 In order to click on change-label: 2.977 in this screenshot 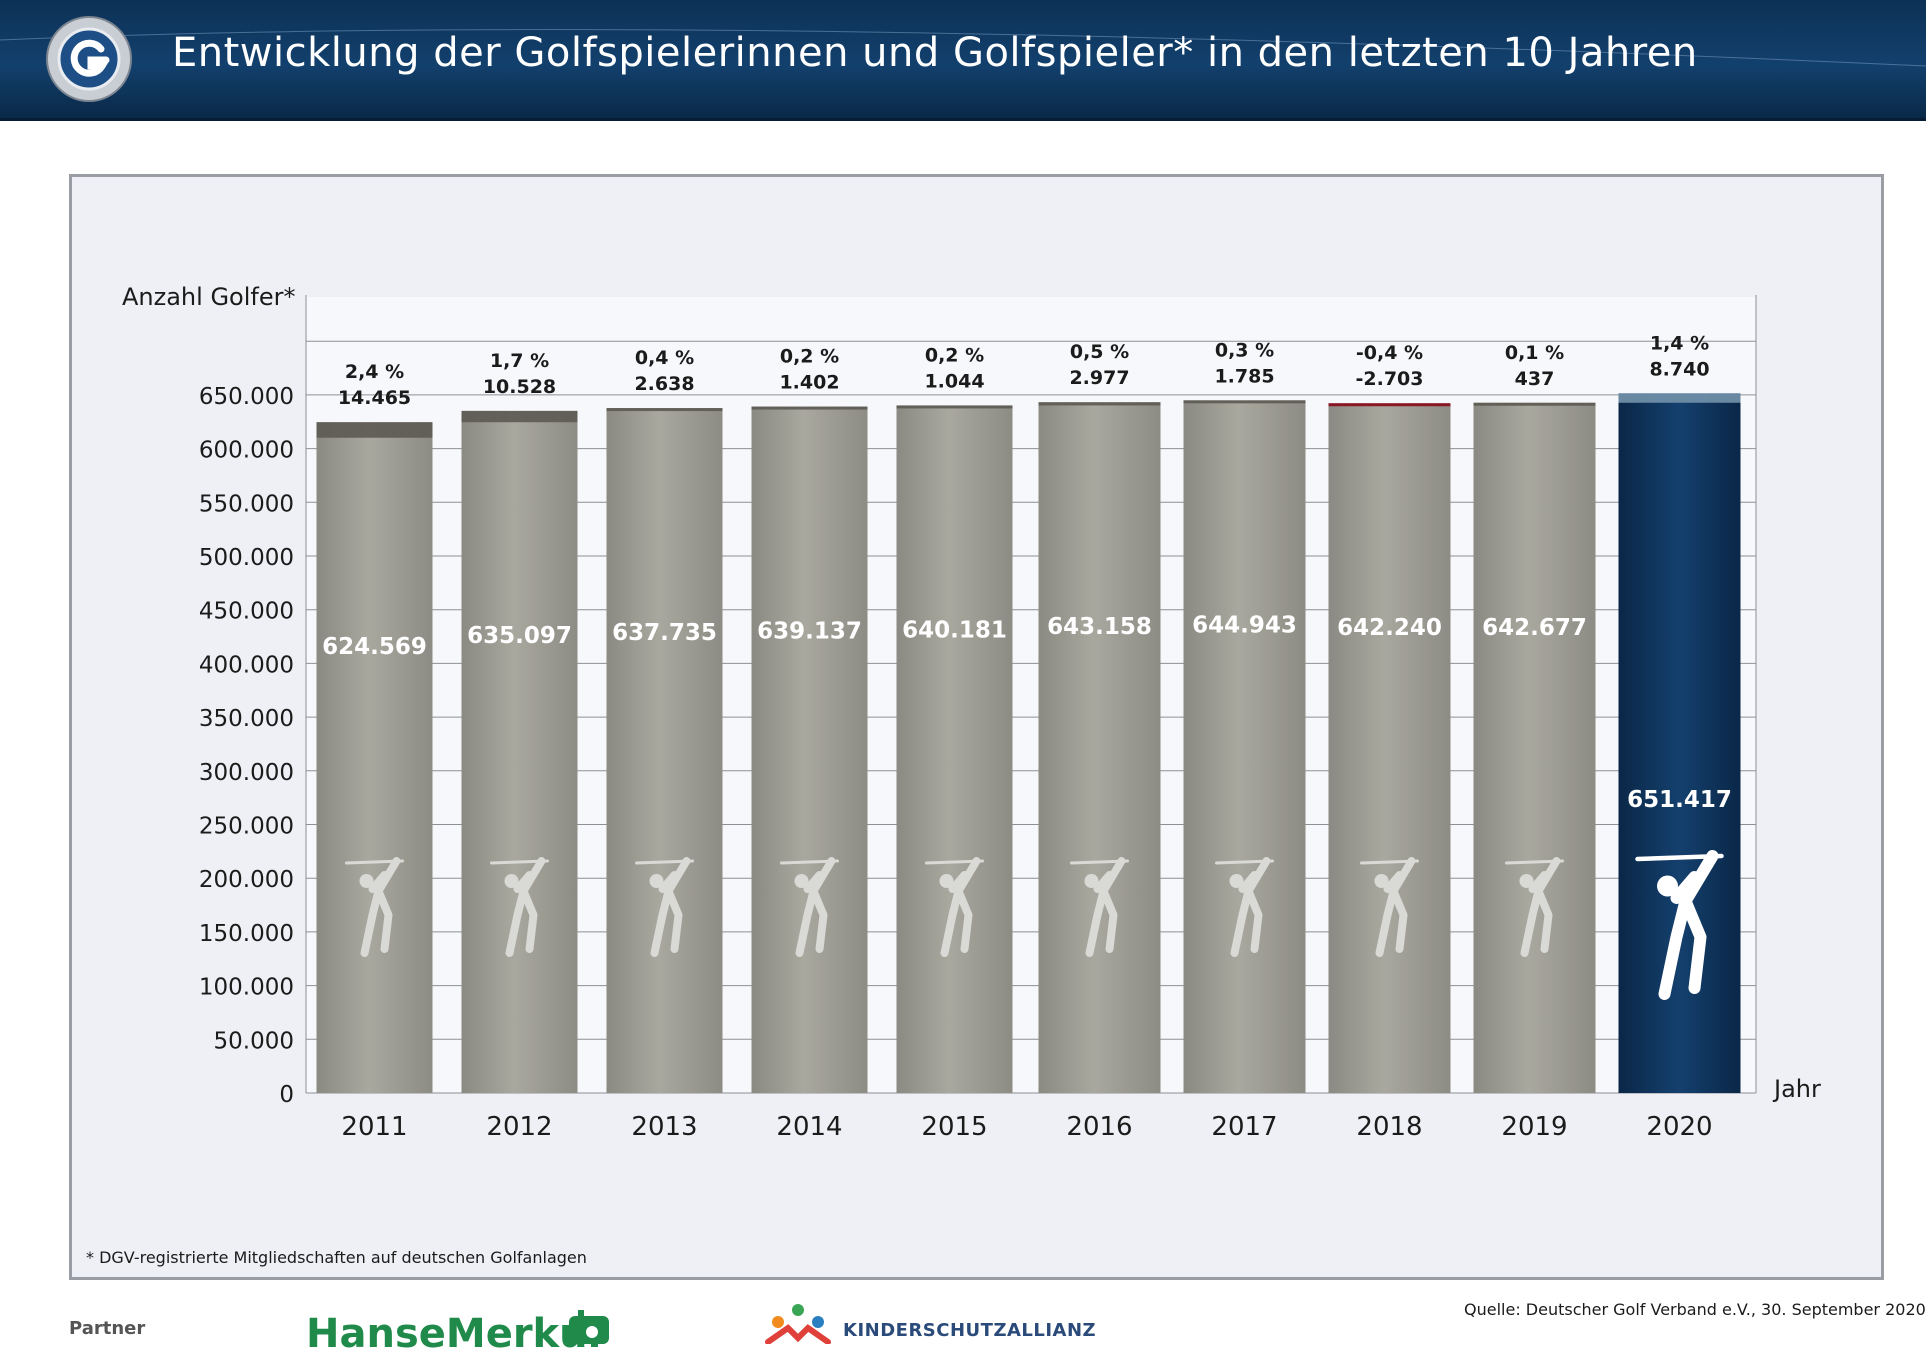, I will do `click(1099, 378)`.